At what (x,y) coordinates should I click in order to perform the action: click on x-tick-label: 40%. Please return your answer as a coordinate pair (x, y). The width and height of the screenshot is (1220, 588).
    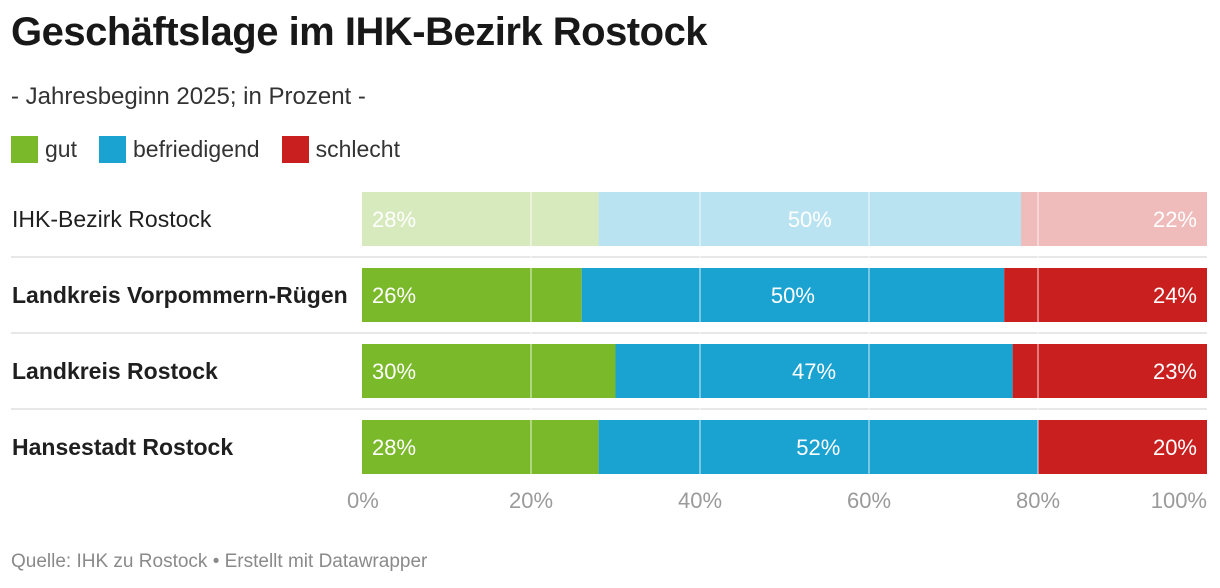
    Looking at the image, I should click on (700, 500).